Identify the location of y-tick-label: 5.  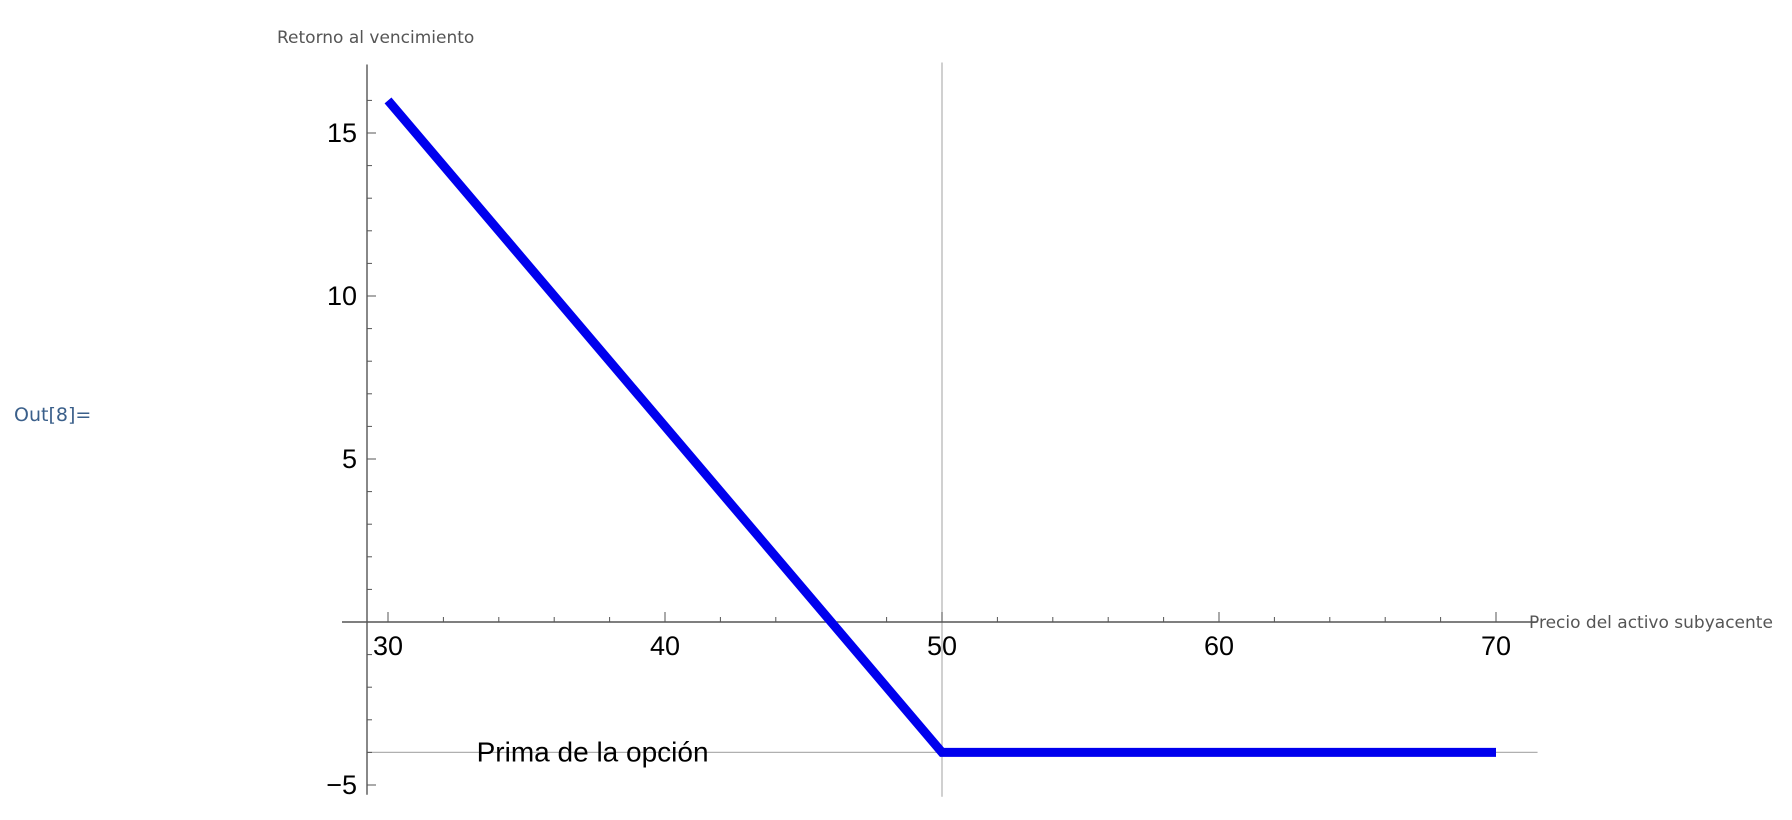
(349, 459).